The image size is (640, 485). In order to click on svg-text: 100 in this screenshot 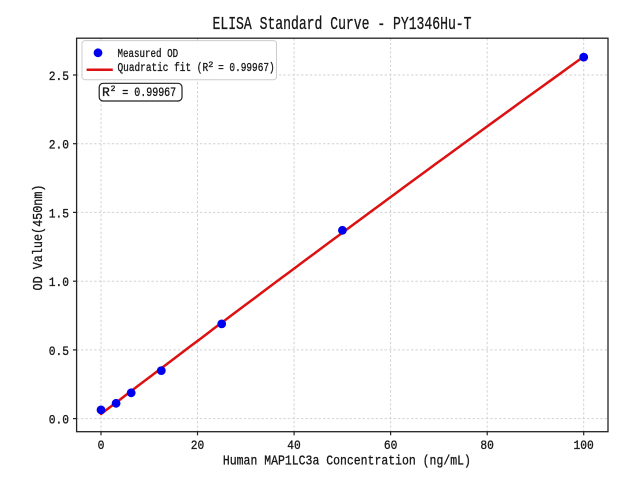, I will do `click(584, 445)`.